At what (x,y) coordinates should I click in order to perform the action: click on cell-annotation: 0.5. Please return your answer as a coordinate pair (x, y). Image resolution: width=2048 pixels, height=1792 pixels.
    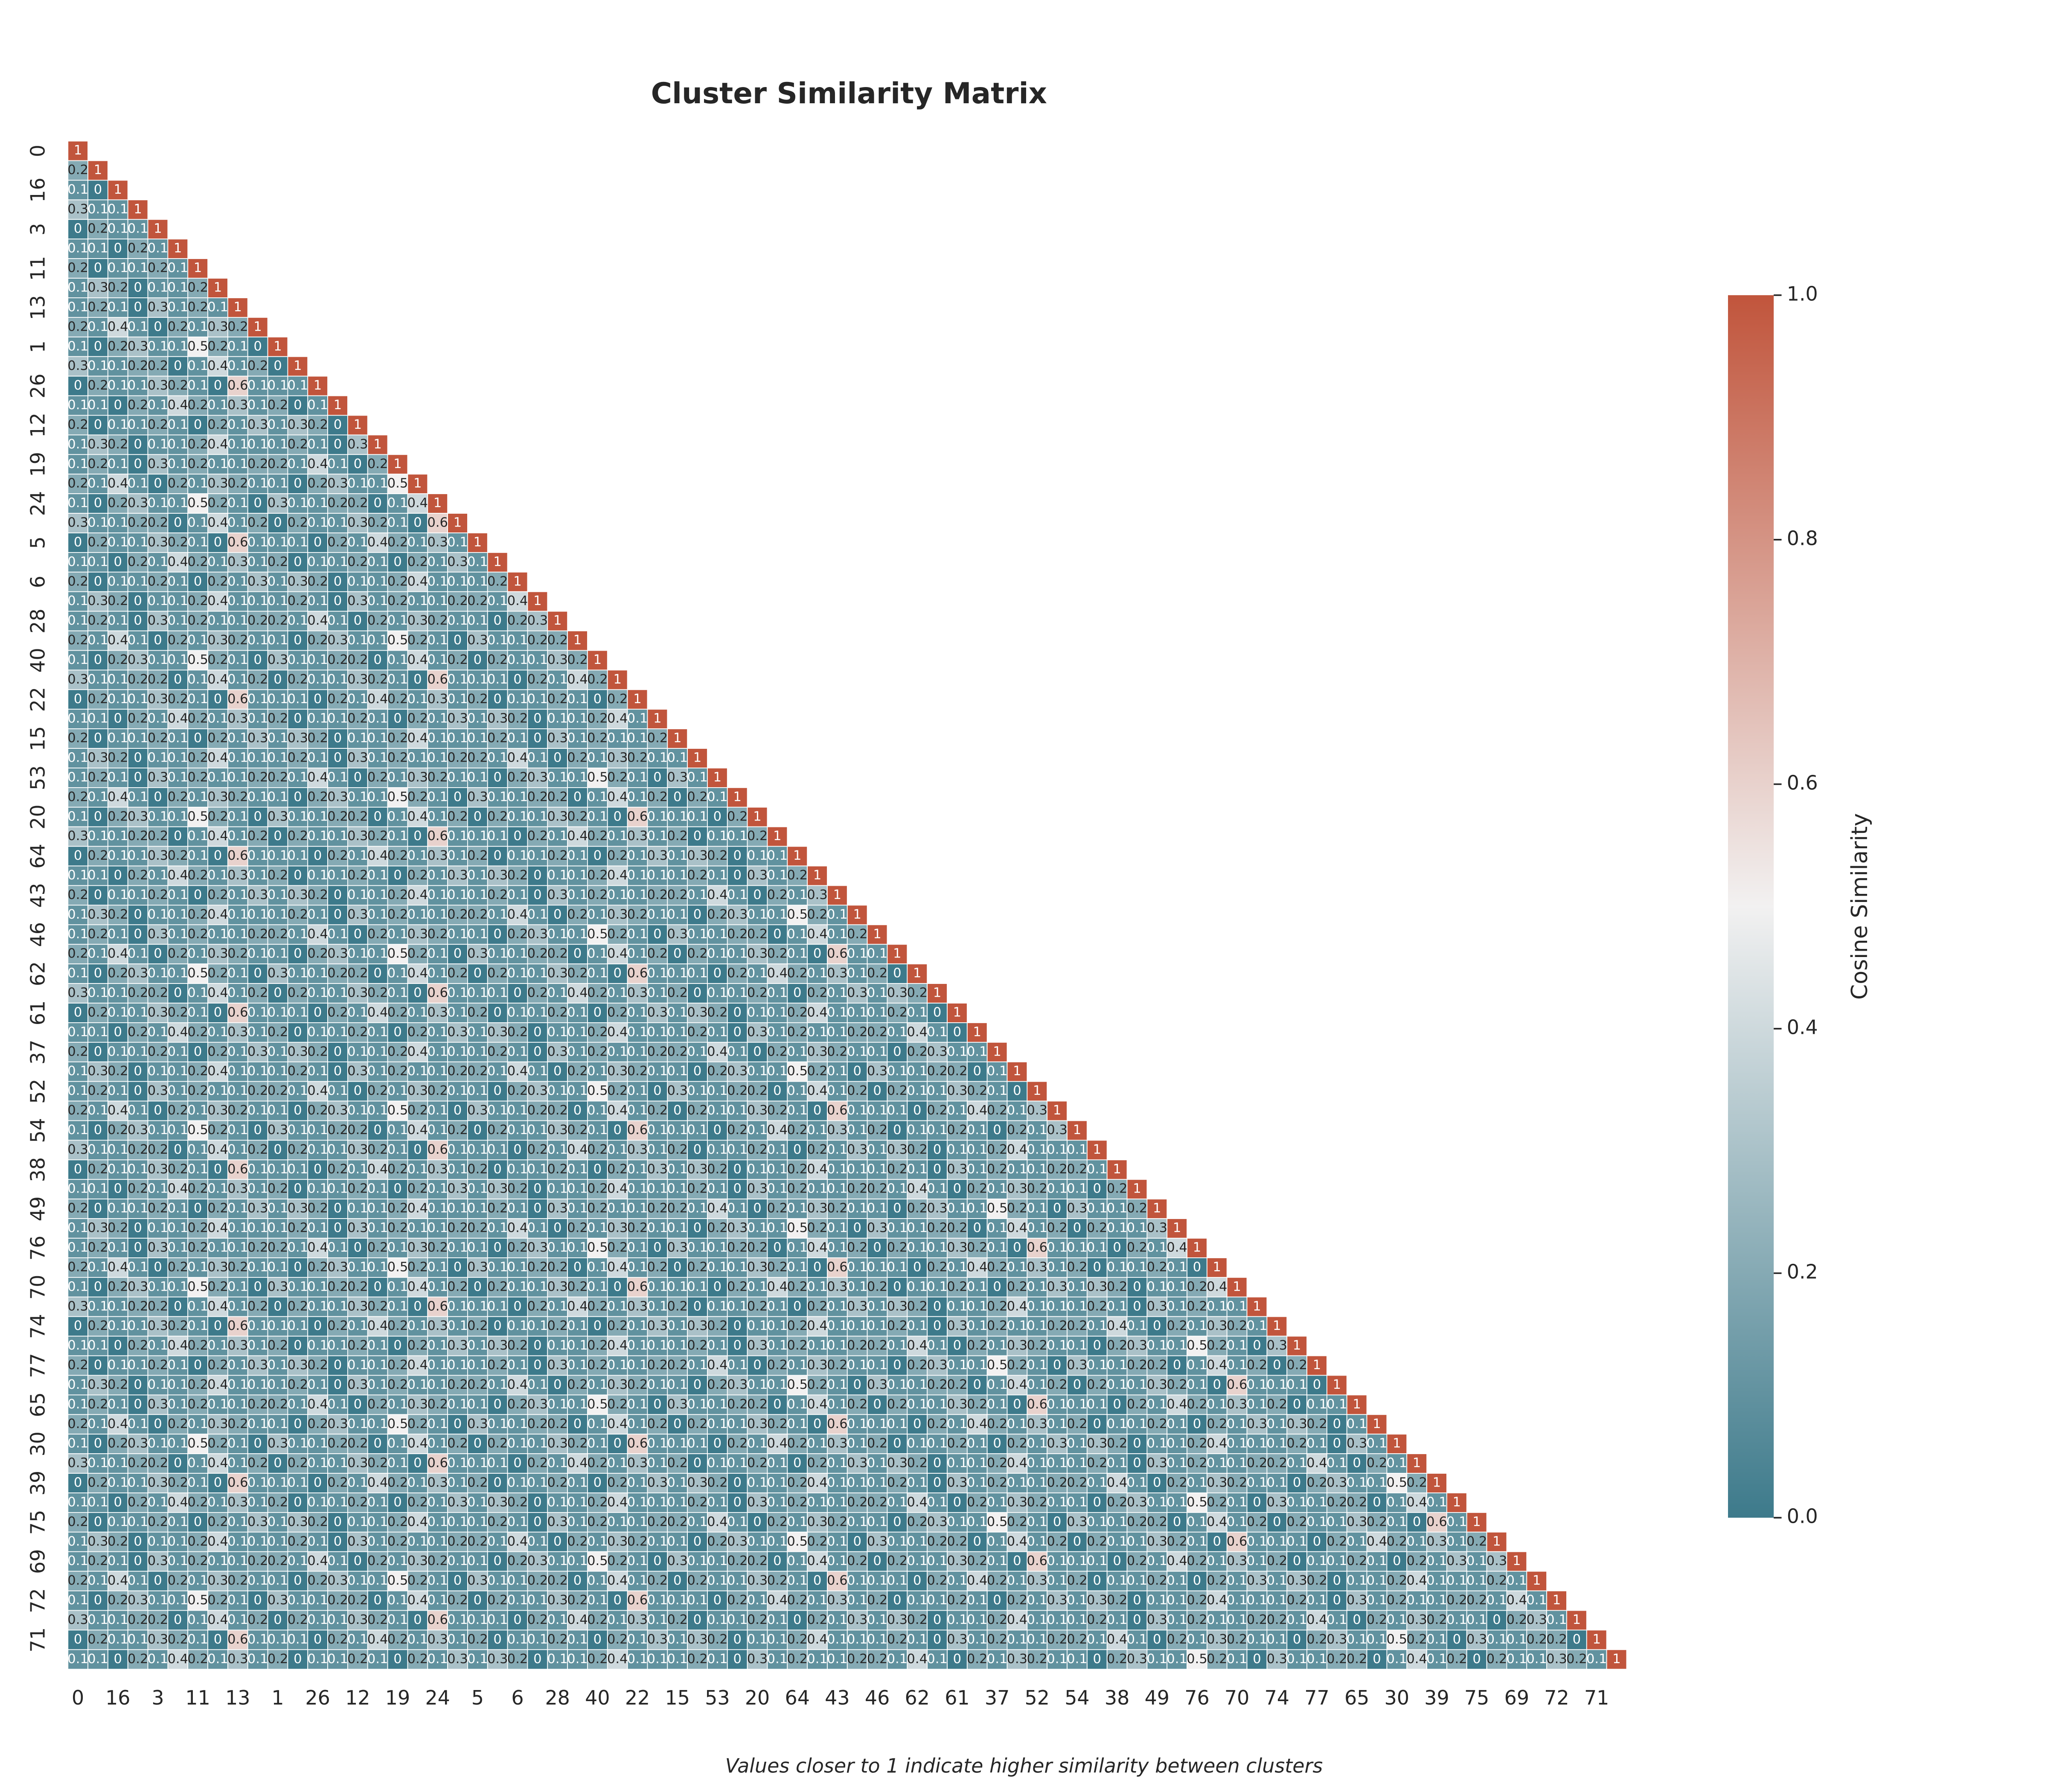
    Looking at the image, I should click on (397, 954).